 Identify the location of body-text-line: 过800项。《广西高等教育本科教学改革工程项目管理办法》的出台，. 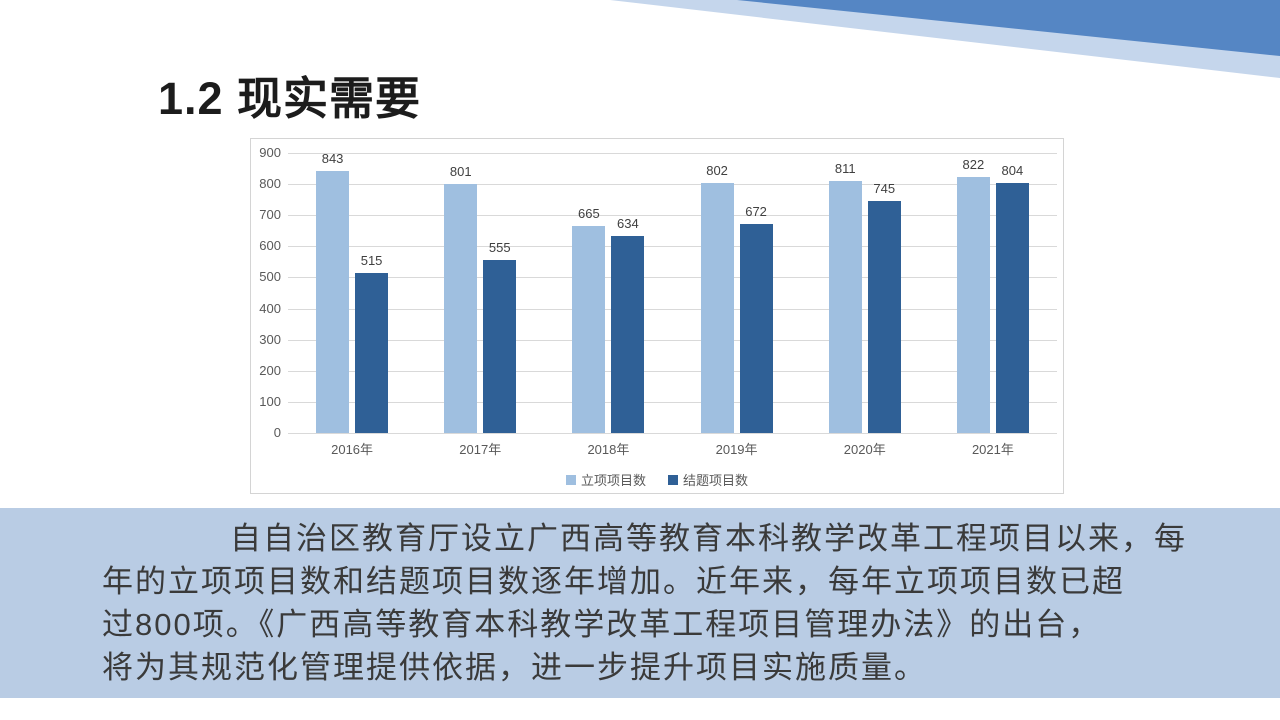
(602, 624).